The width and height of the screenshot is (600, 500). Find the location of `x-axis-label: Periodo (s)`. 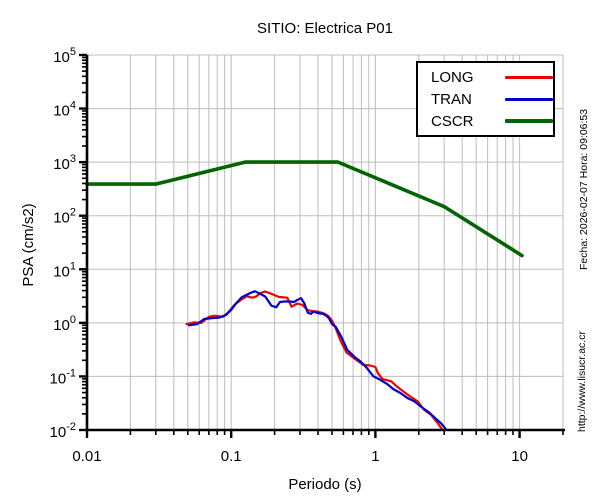

x-axis-label: Periodo (s) is located at coordinates (324, 484).